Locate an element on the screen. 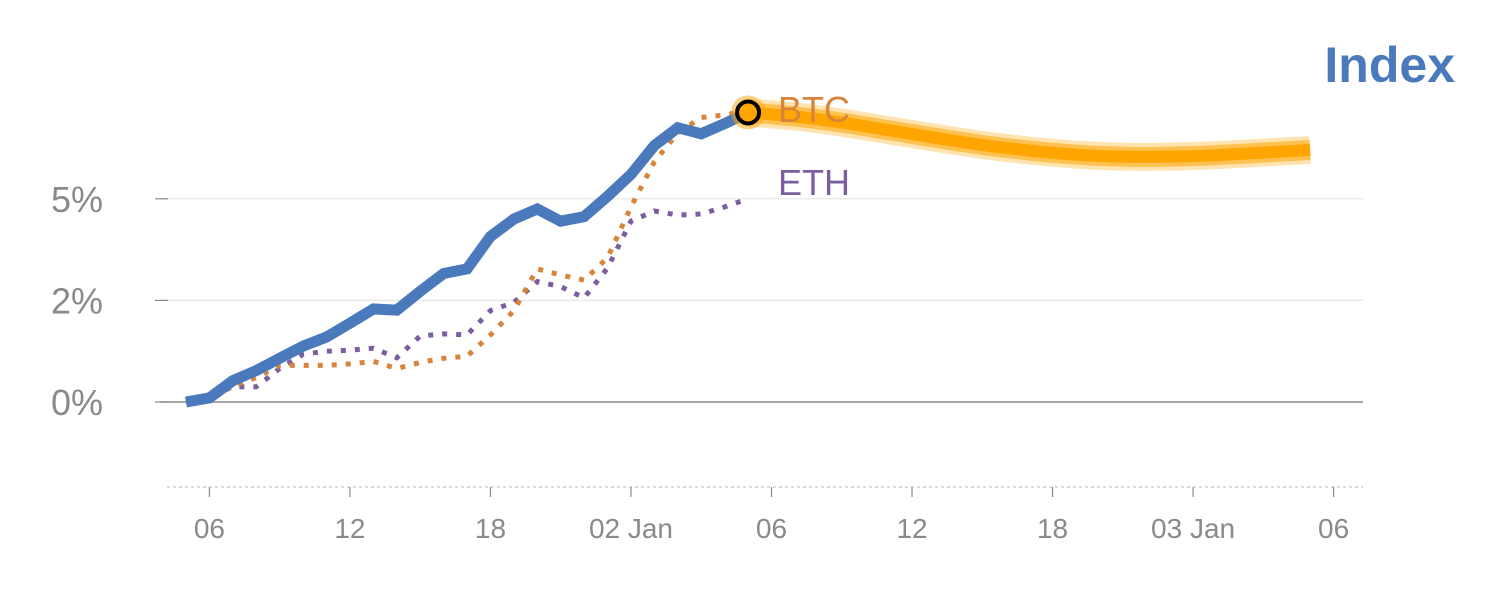 The image size is (1500, 600). x-tick-label: 02 Jan is located at coordinates (631, 528).